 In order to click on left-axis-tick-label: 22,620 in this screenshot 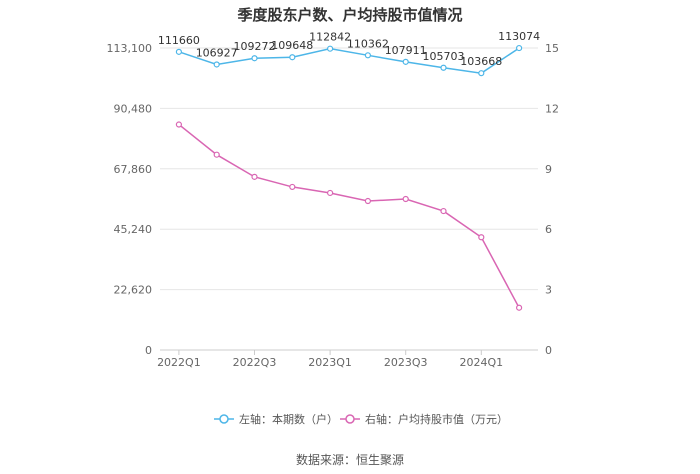, I will do `click(133, 290)`.